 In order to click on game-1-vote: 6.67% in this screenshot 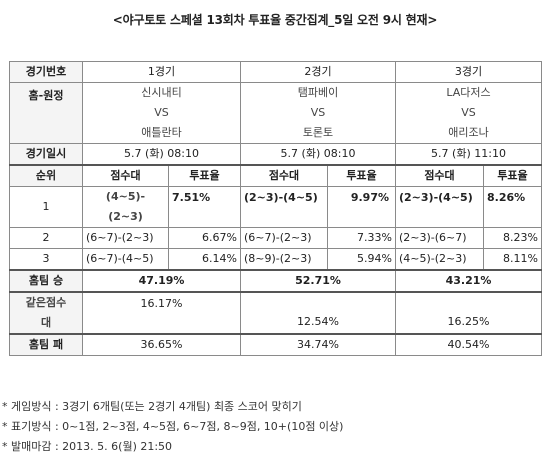, I will do `click(204, 238)`.